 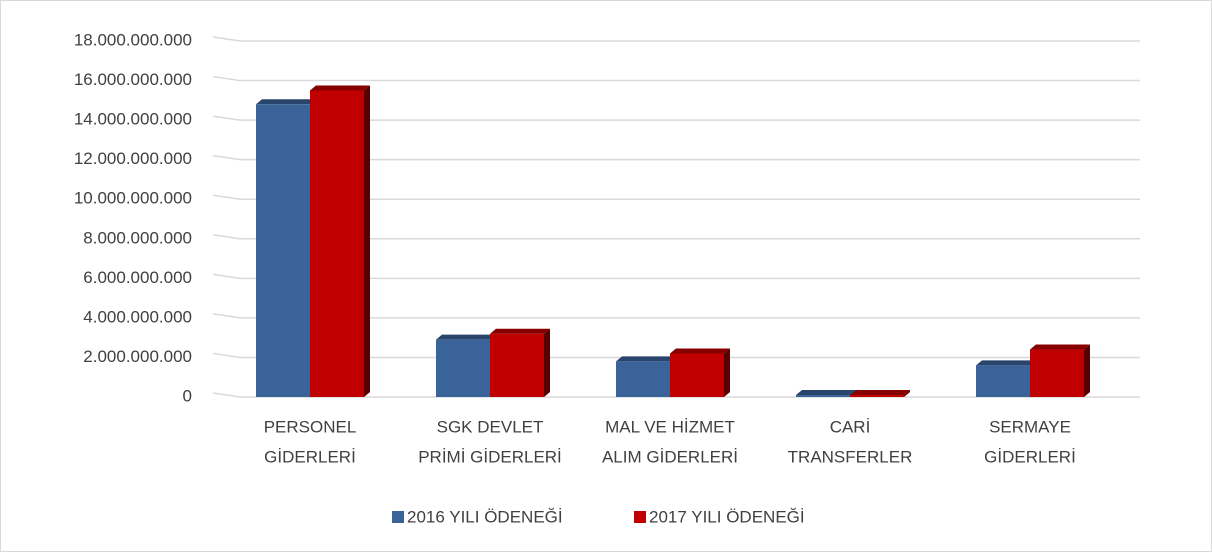 I want to click on x-tick-label: CARİ, so click(x=850, y=426).